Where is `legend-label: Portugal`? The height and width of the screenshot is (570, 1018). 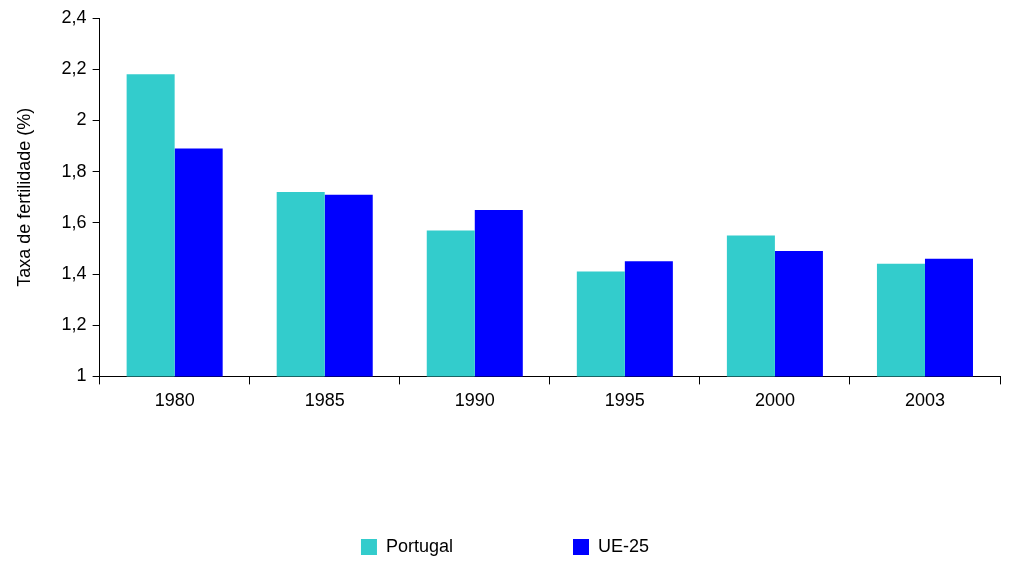 legend-label: Portugal is located at coordinates (419, 545).